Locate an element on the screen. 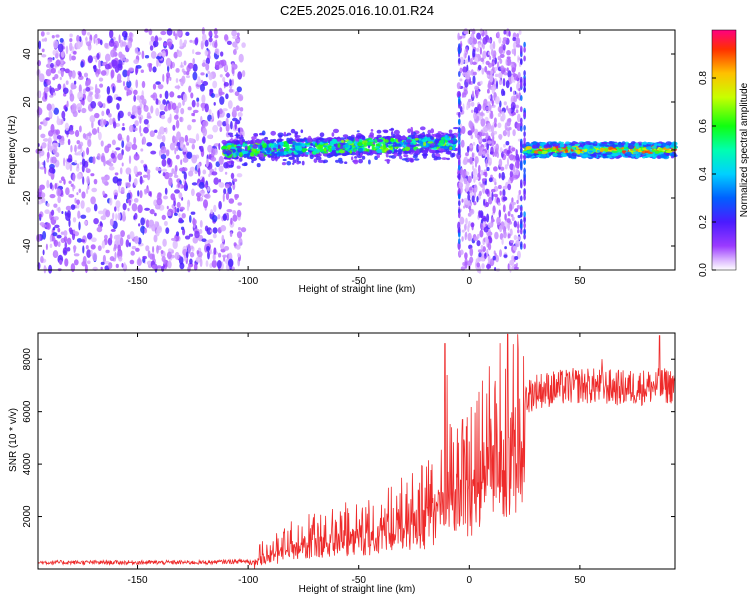  y-tick-label: 40 is located at coordinates (27, 54).